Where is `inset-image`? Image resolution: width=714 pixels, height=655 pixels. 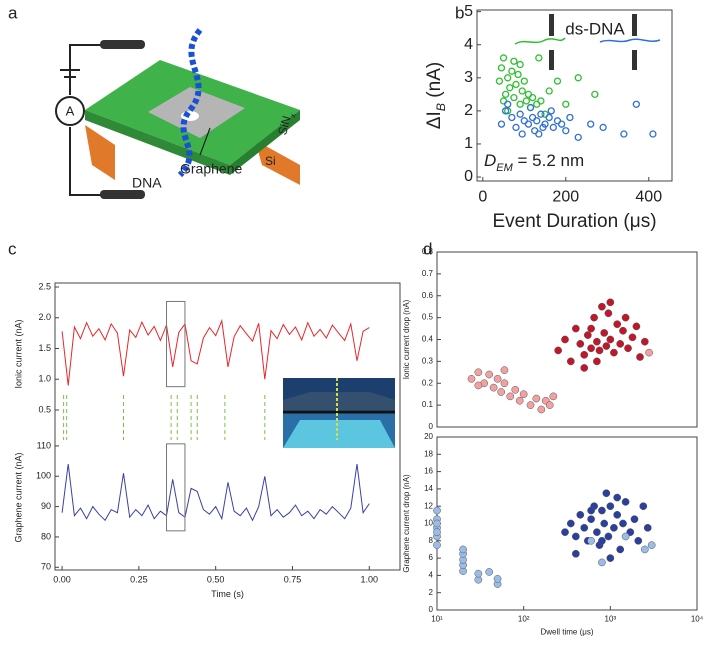
inset-image is located at coordinates (339, 413).